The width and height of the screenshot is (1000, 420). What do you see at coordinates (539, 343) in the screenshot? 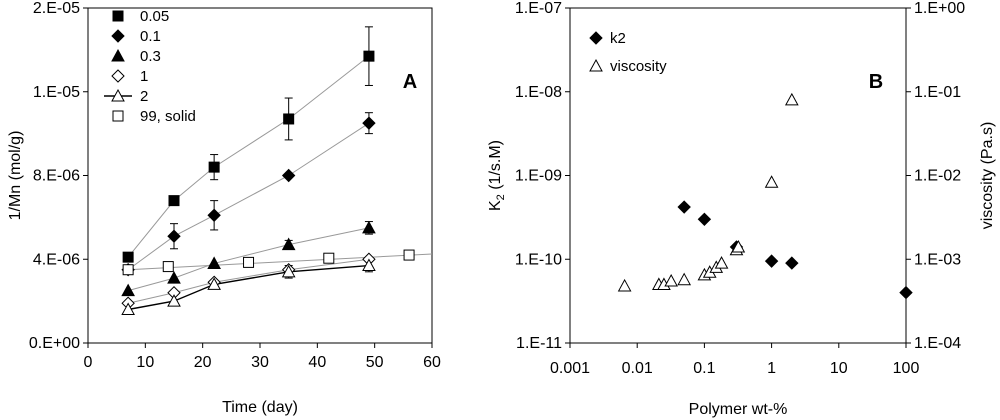
I see `y-left-tick-label-b: 1.E-11` at bounding box center [539, 343].